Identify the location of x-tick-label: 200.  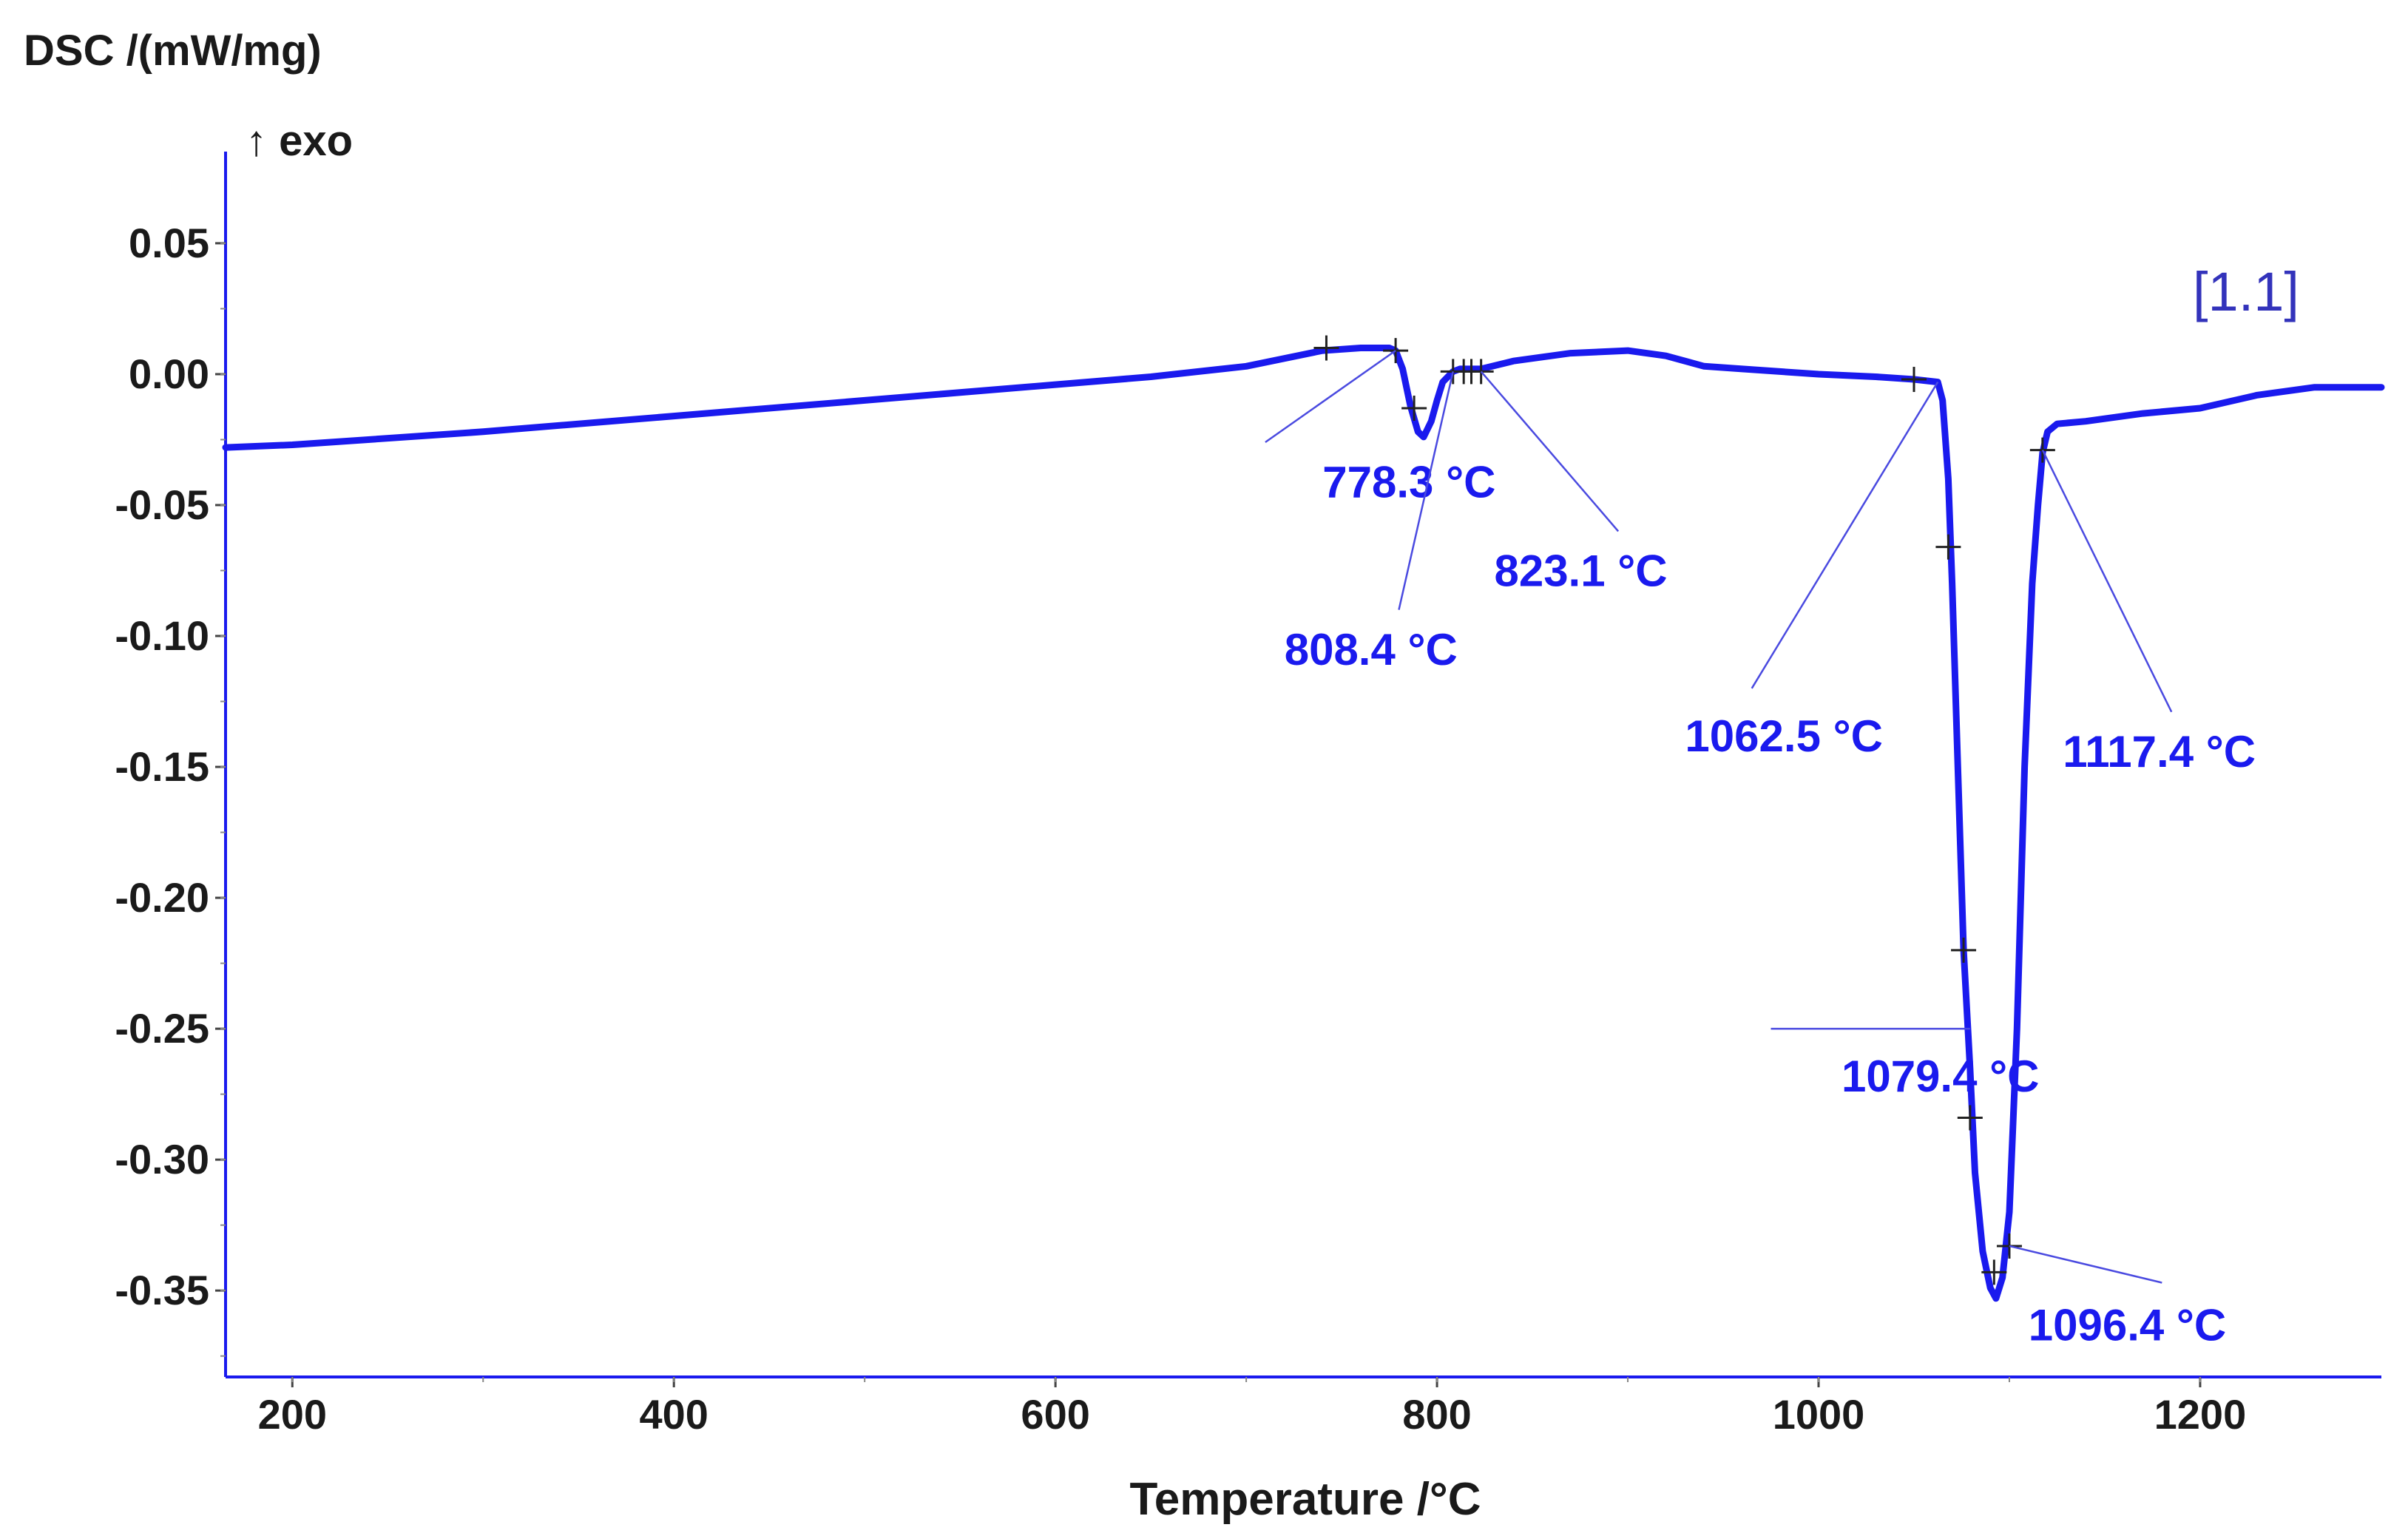
(292, 1414).